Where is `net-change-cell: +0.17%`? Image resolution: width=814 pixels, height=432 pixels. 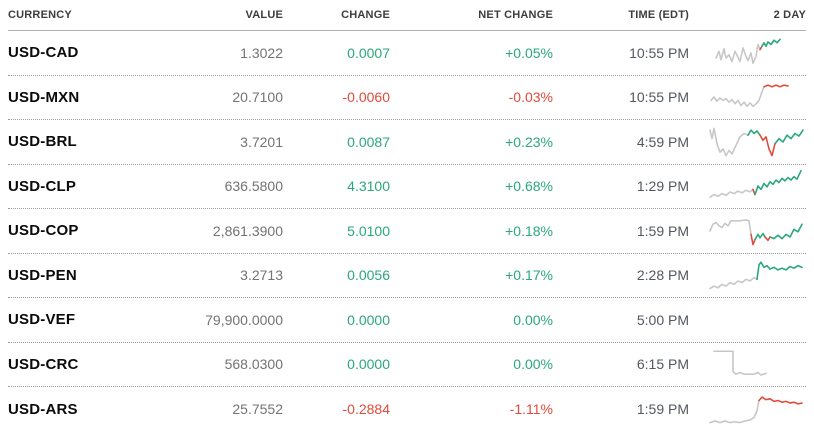 net-change-cell: +0.17% is located at coordinates (529, 275).